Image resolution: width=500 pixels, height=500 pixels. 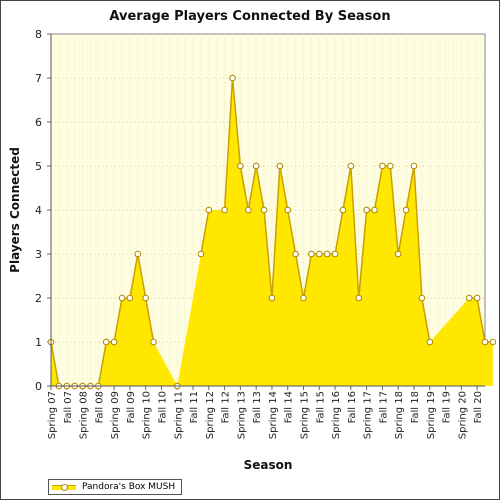 What do you see at coordinates (38, 166) in the screenshot?
I see `y-tick-label: 5` at bounding box center [38, 166].